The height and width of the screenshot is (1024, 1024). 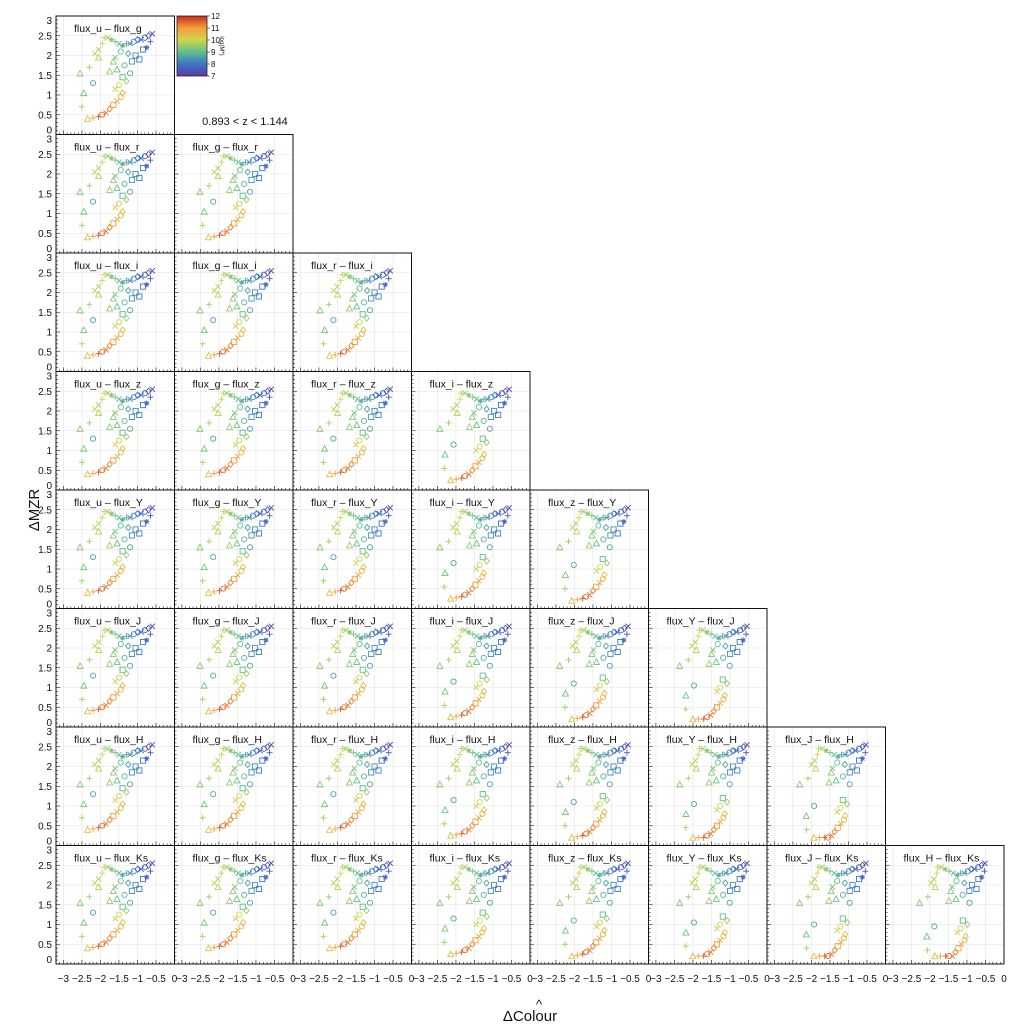 I want to click on y-tick-label: 0.5, so click(x=45, y=352).